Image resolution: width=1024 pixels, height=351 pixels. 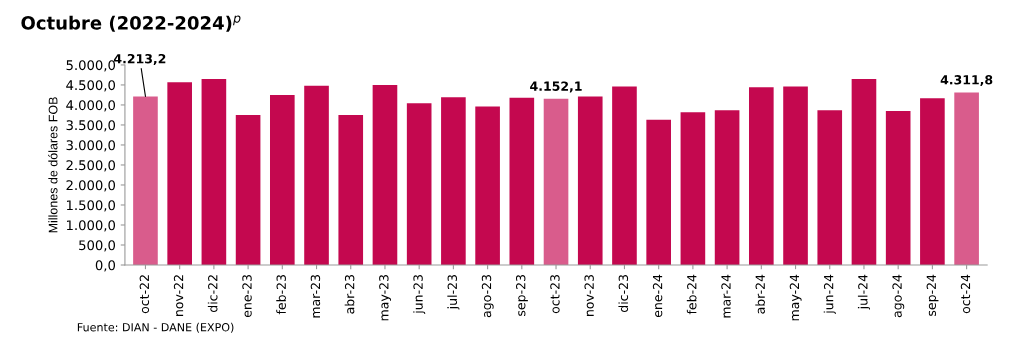 I want to click on x-tick-label: ago-23, so click(x=487, y=296).